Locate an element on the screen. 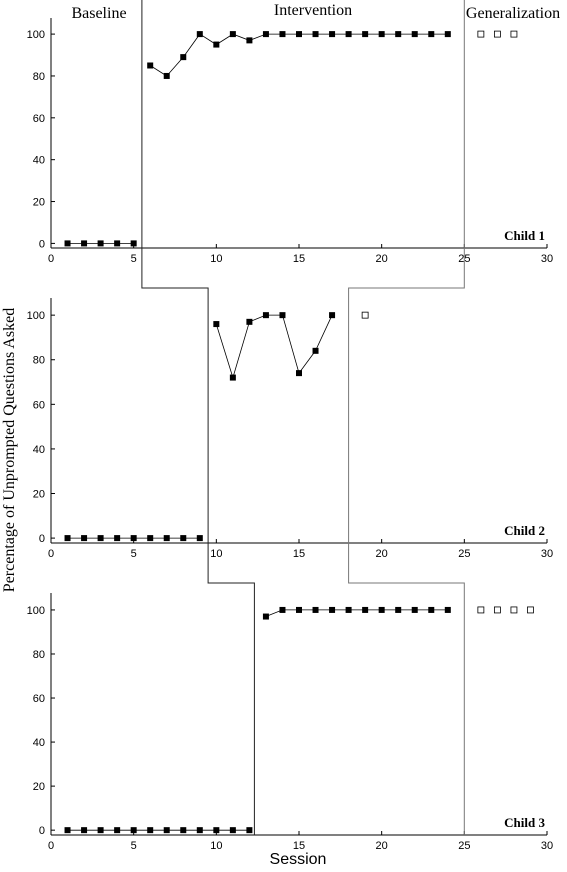 This screenshot has height=872, width=567. phase-label-generalization: Generalization is located at coordinates (513, 13).